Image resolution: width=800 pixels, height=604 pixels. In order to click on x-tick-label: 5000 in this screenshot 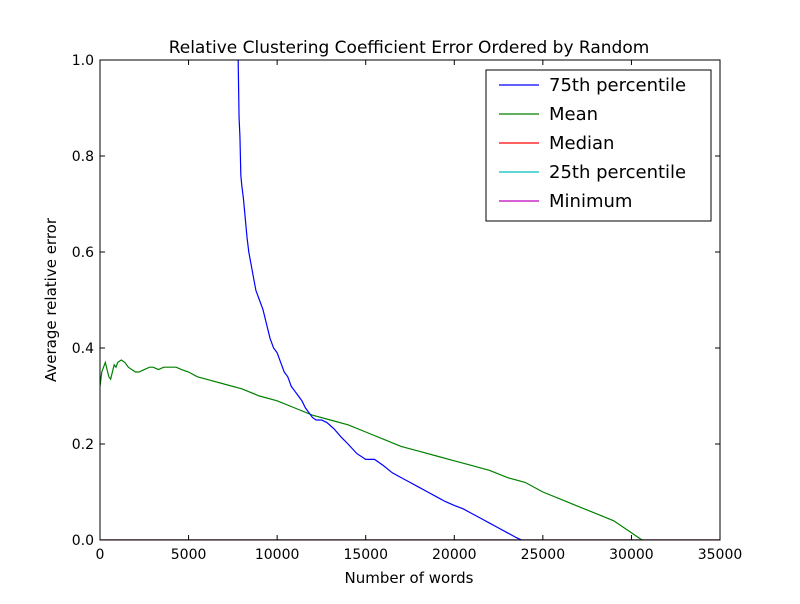, I will do `click(189, 555)`.